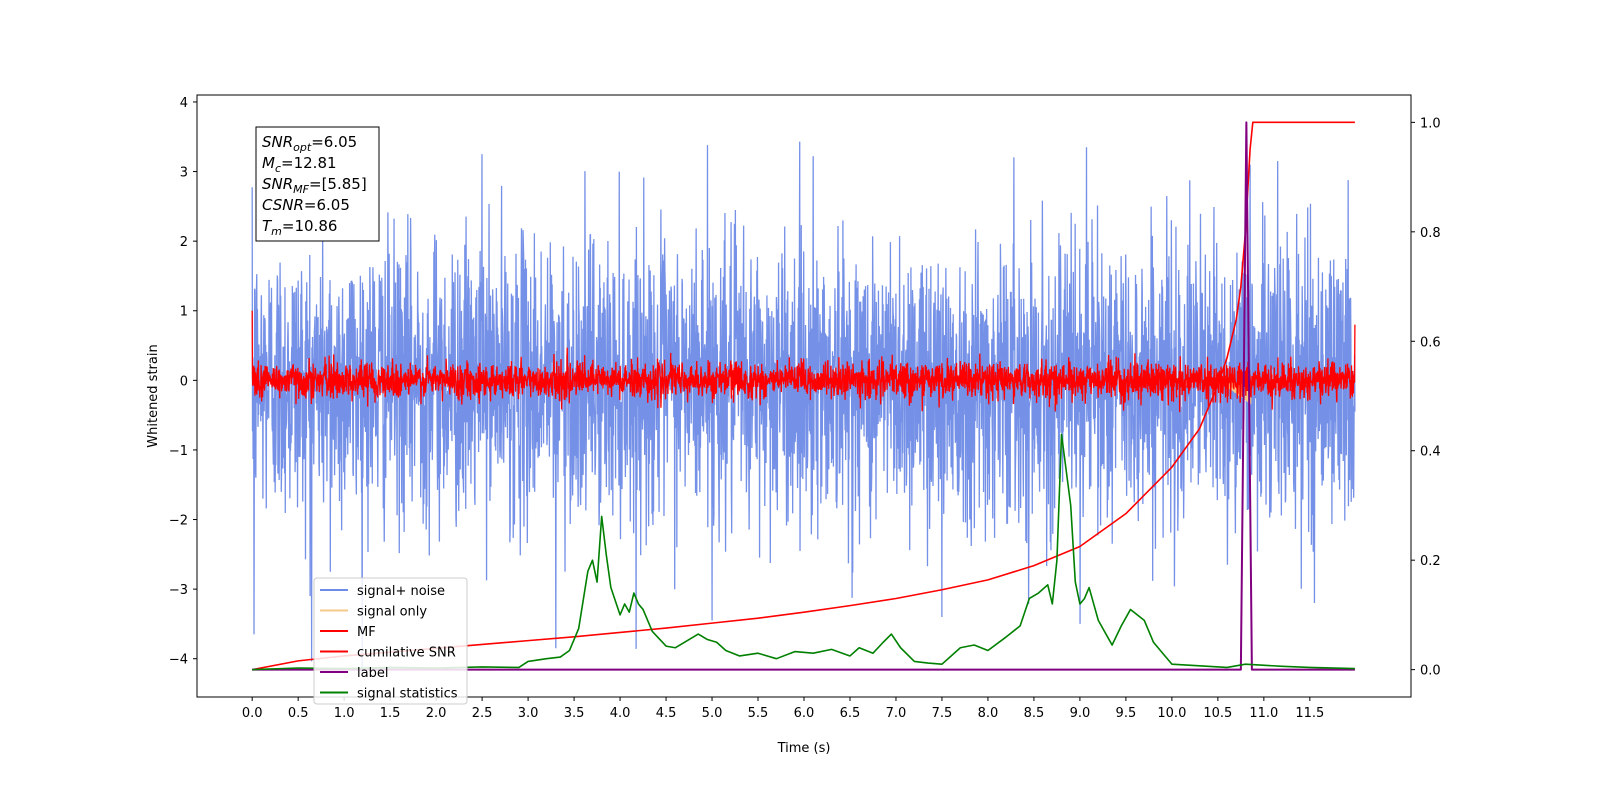  I want to click on x-tick-label: 4.5, so click(666, 713).